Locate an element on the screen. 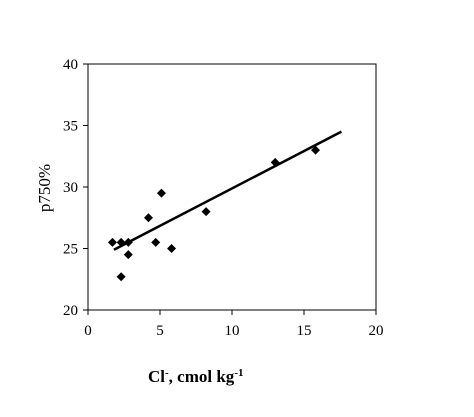 The image size is (474, 417). trendline-segment is located at coordinates (228, 190).